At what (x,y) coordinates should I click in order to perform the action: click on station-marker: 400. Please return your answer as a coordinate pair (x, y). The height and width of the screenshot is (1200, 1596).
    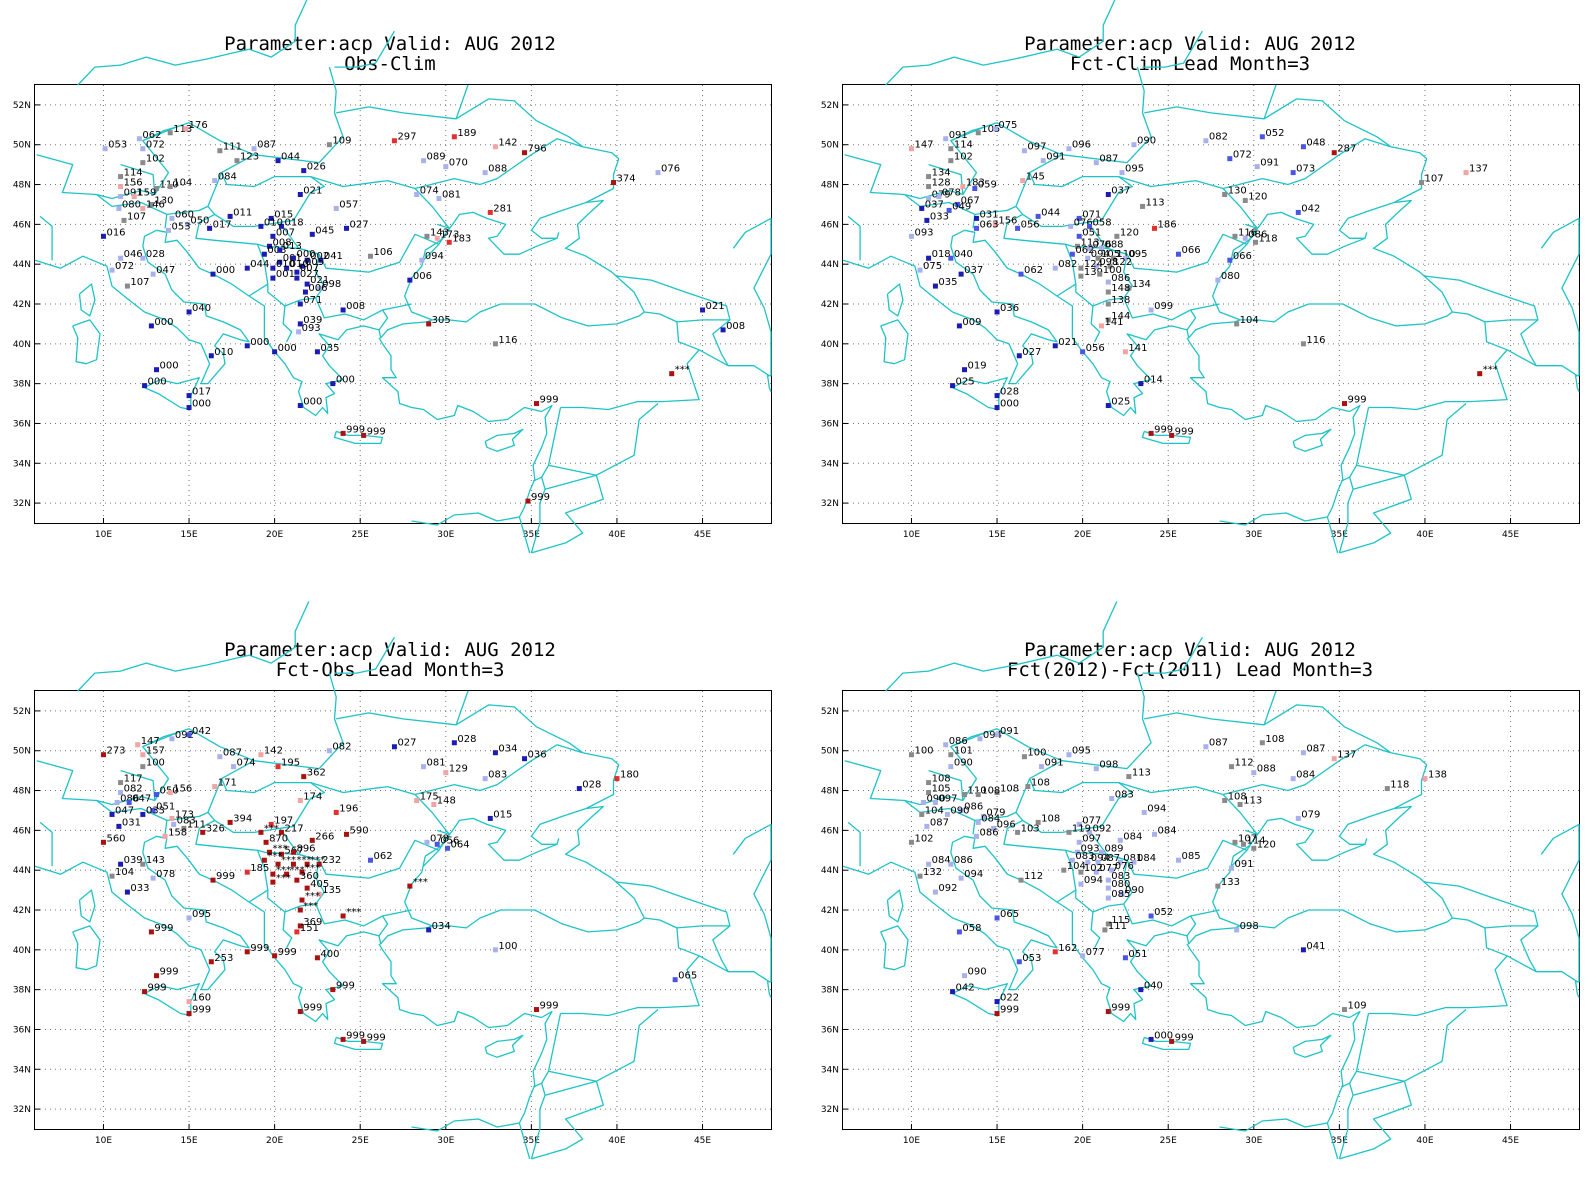
    Looking at the image, I should click on (327, 955).